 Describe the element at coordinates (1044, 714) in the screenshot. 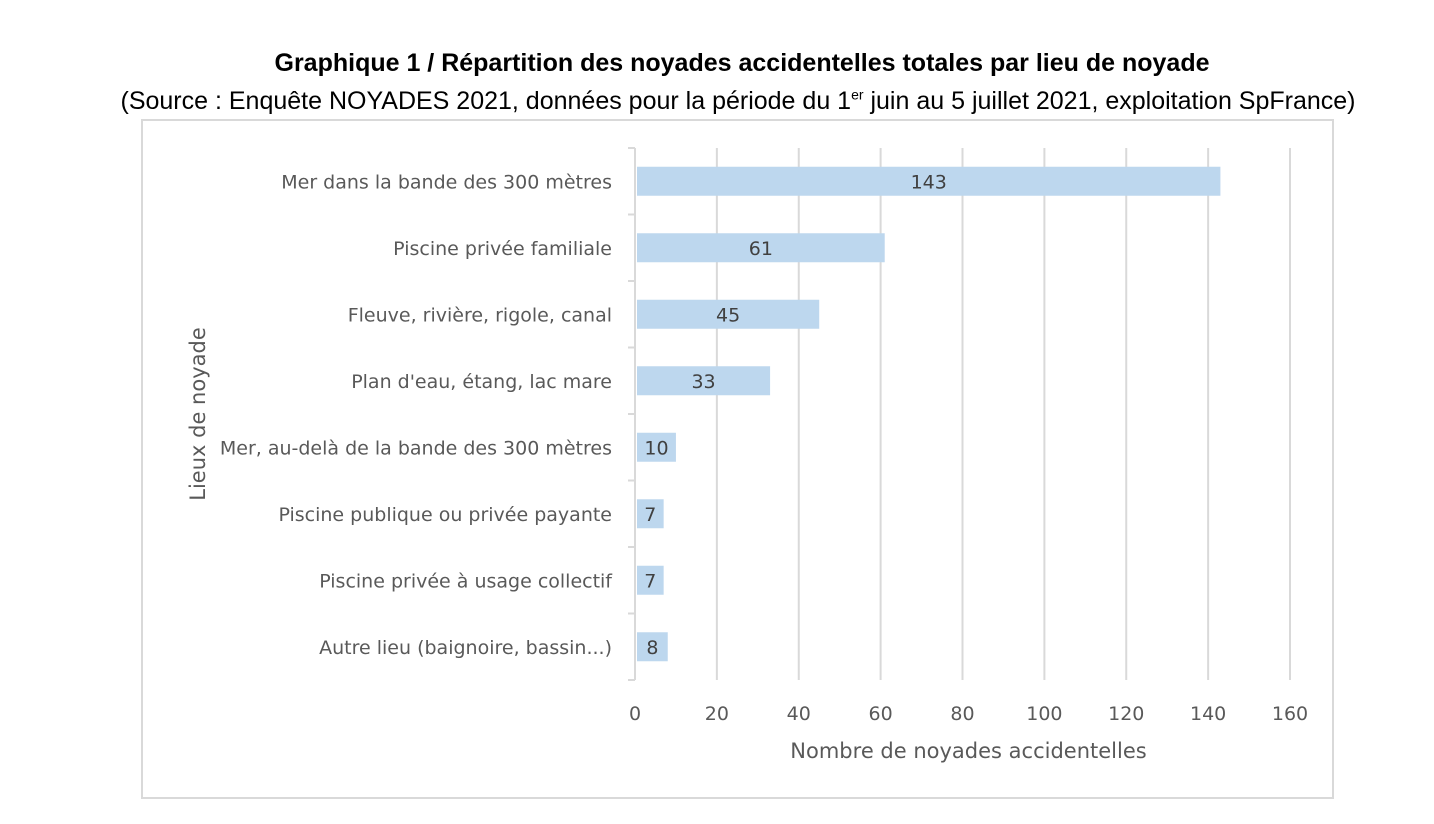

I see `x-tick-label: 100` at that location.